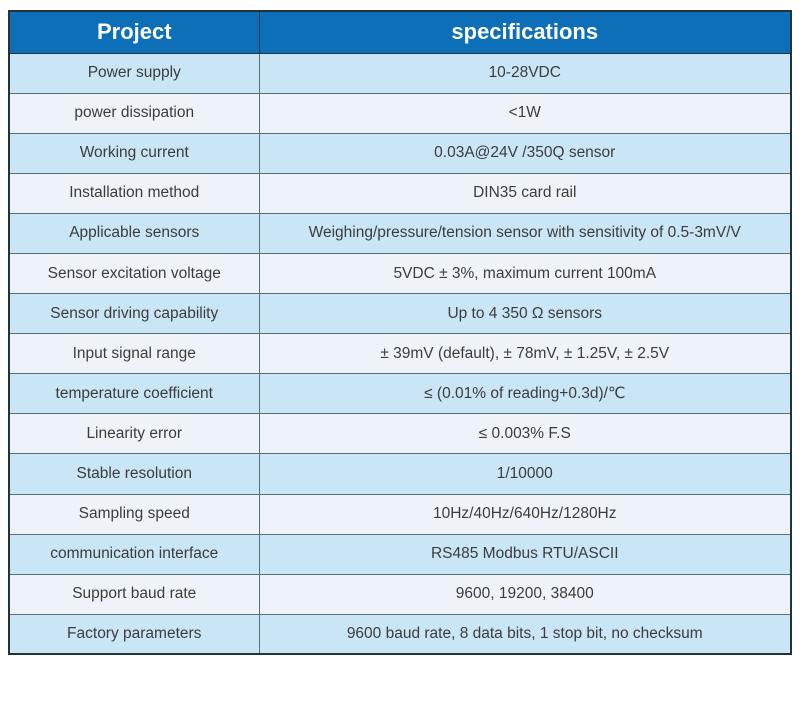  I want to click on parameter-cell: Support baud rate, so click(134, 594).